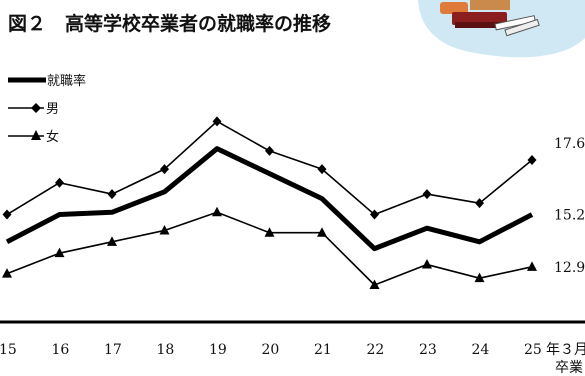 The height and width of the screenshot is (376, 585). I want to click on end-label-female: 12.9, so click(569, 268).